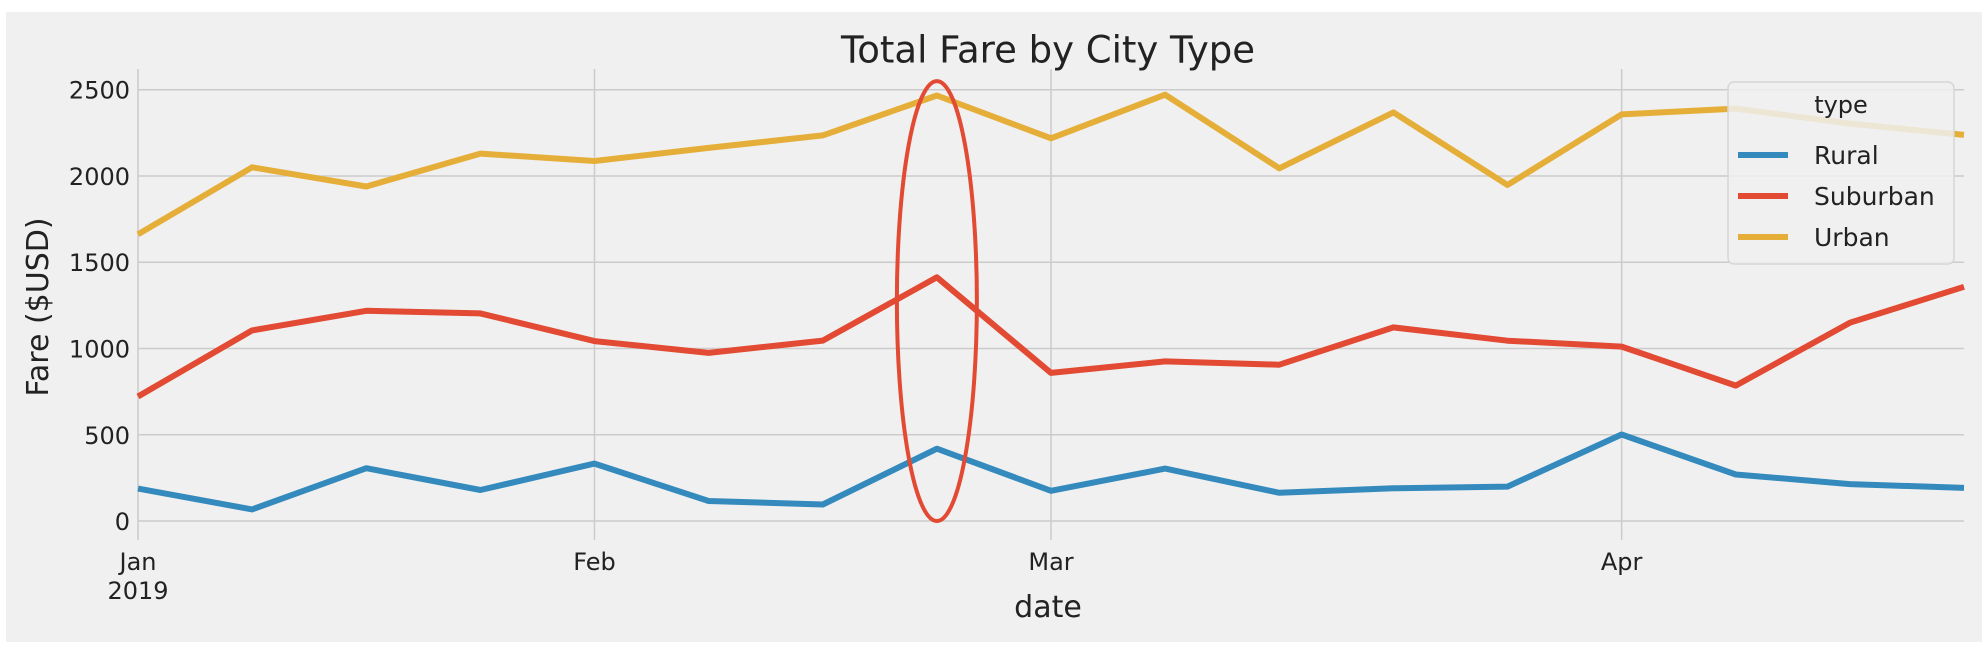  What do you see at coordinates (99, 306) in the screenshot?
I see `y-ticks: 0 500 1000 1500 2000 2500` at bounding box center [99, 306].